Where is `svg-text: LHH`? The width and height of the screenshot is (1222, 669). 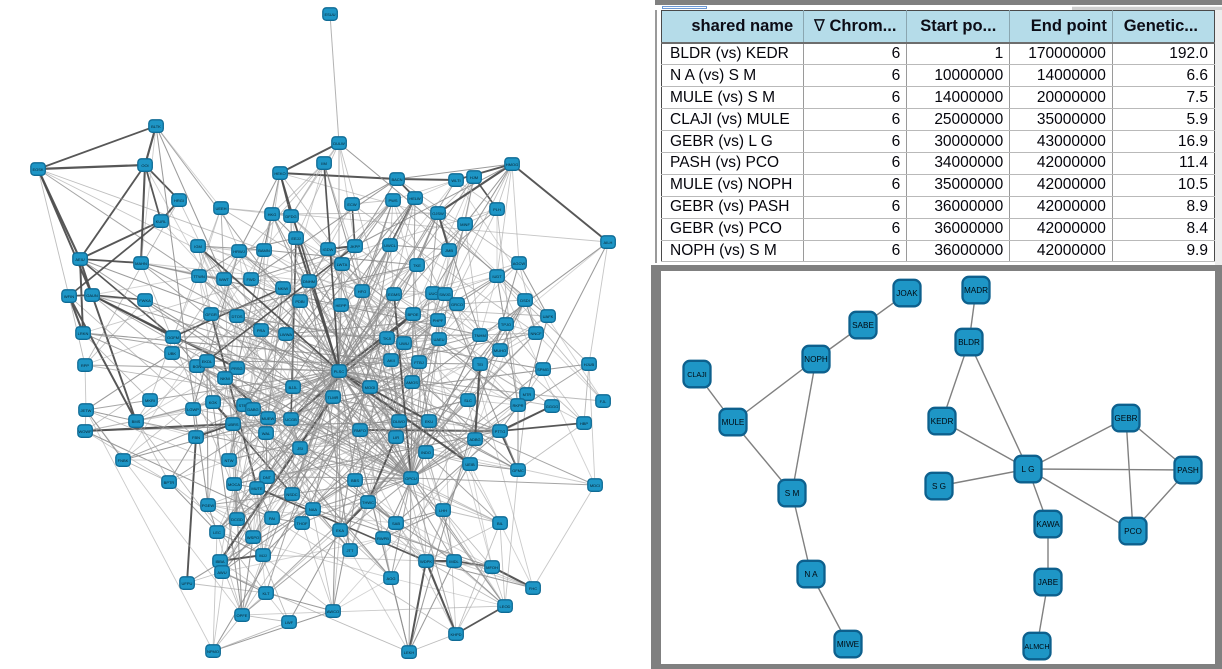
svg-text: LHH is located at coordinates (443, 510).